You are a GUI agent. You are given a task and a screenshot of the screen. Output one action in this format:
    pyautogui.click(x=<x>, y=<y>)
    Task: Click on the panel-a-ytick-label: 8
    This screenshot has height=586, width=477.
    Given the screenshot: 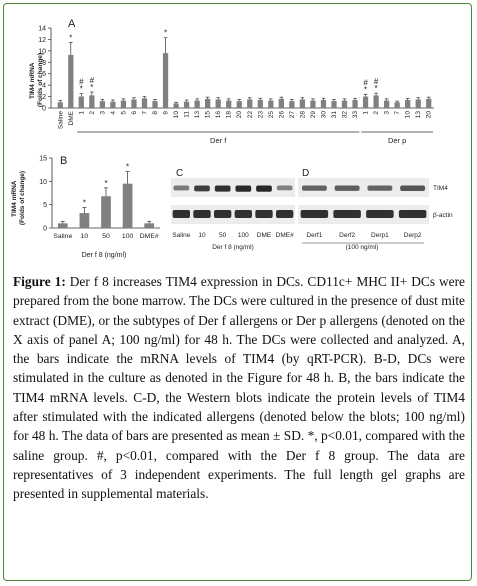 What is the action you would take?
    pyautogui.click(x=44, y=63)
    